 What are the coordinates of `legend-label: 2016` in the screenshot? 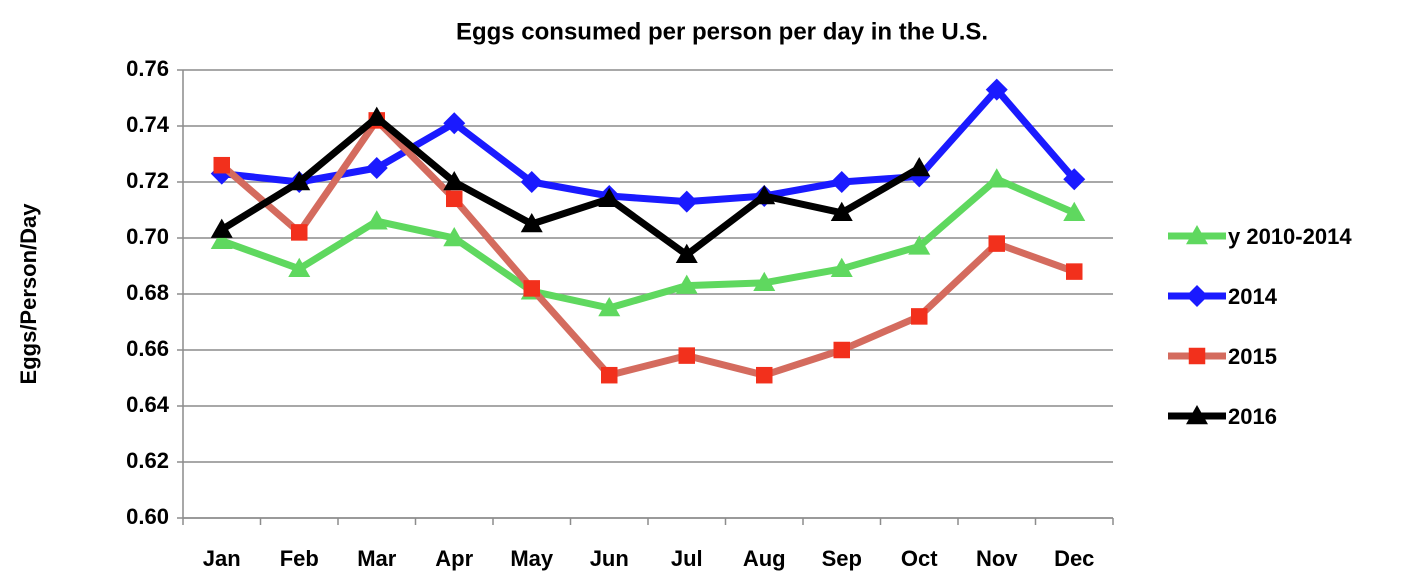 It's located at (1252, 416).